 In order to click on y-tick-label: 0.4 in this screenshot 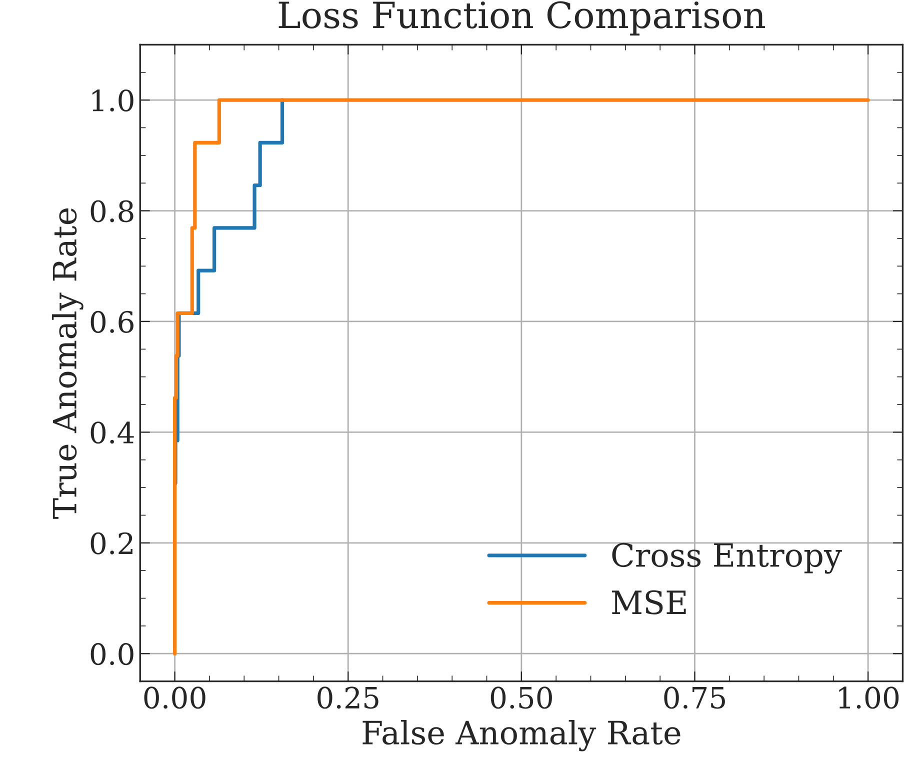, I will do `click(112, 433)`.